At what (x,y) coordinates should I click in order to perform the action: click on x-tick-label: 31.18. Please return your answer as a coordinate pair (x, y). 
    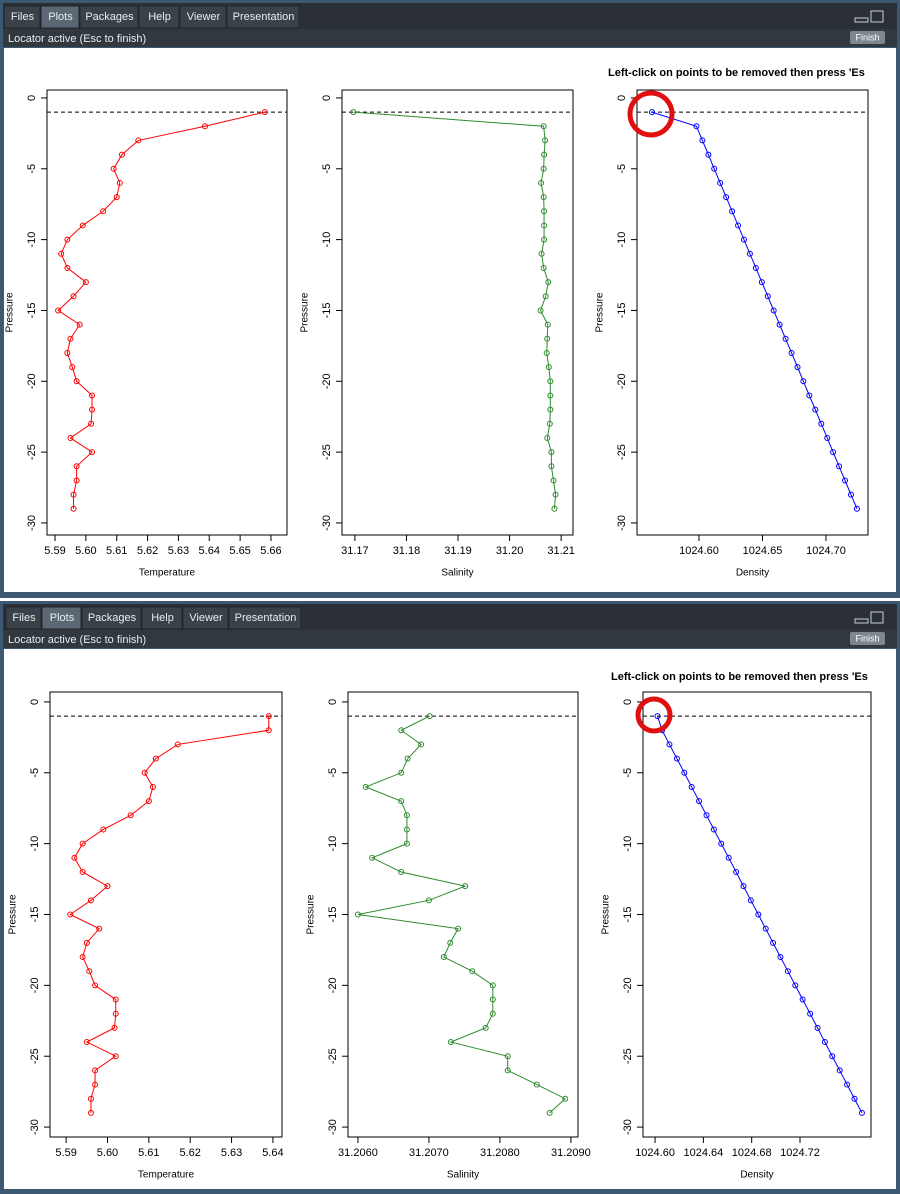
    Looking at the image, I should click on (407, 551).